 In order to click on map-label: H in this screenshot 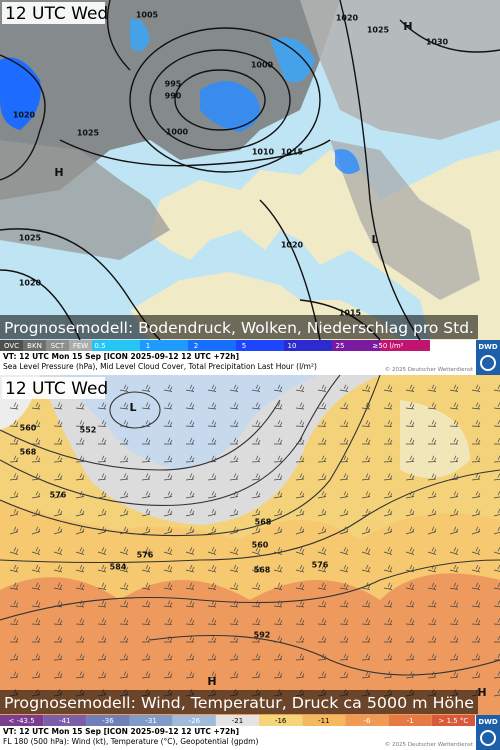, I will do `click(481, 692)`.